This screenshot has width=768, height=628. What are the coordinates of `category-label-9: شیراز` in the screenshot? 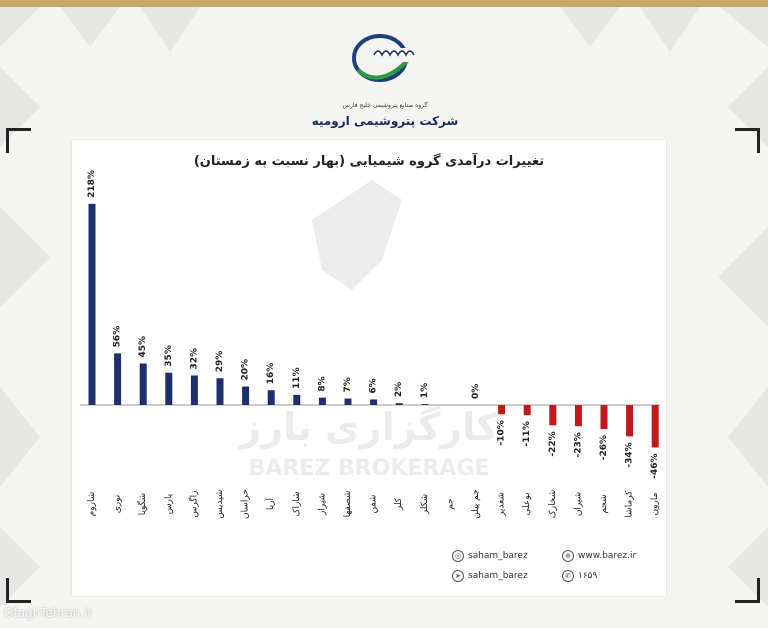 It's located at (322, 504).